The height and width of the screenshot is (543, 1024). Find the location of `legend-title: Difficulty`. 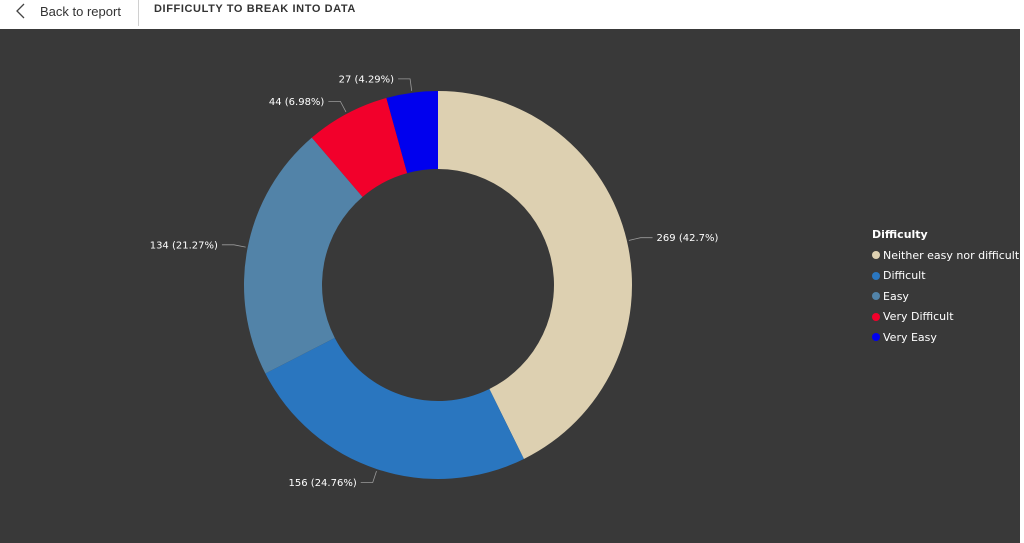

legend-title: Difficulty is located at coordinates (900, 234).